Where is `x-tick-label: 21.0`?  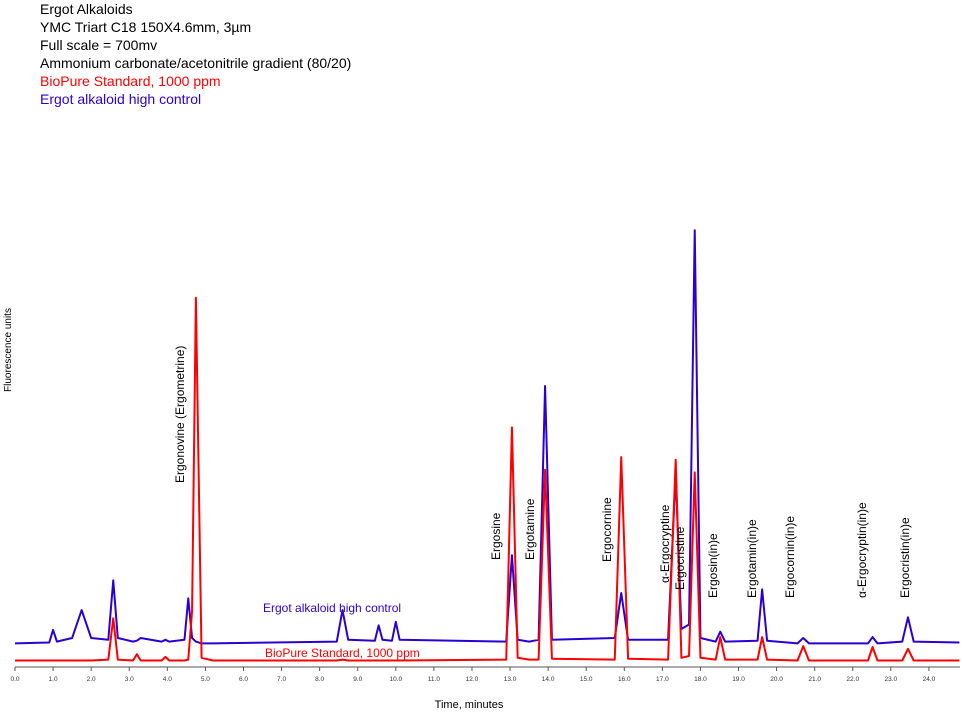 x-tick-label: 21.0 is located at coordinates (814, 679).